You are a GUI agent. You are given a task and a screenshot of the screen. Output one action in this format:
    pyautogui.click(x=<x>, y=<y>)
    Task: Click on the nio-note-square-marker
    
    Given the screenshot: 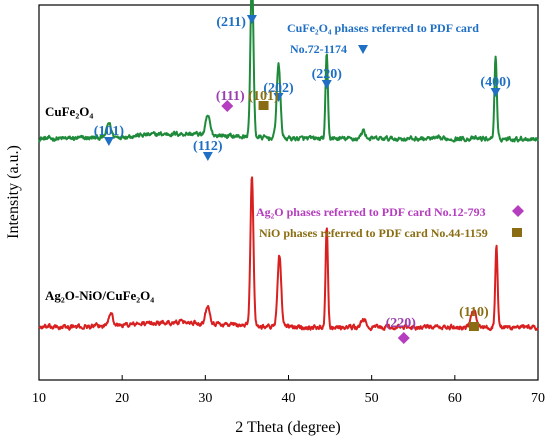 What is the action you would take?
    pyautogui.click(x=517, y=232)
    